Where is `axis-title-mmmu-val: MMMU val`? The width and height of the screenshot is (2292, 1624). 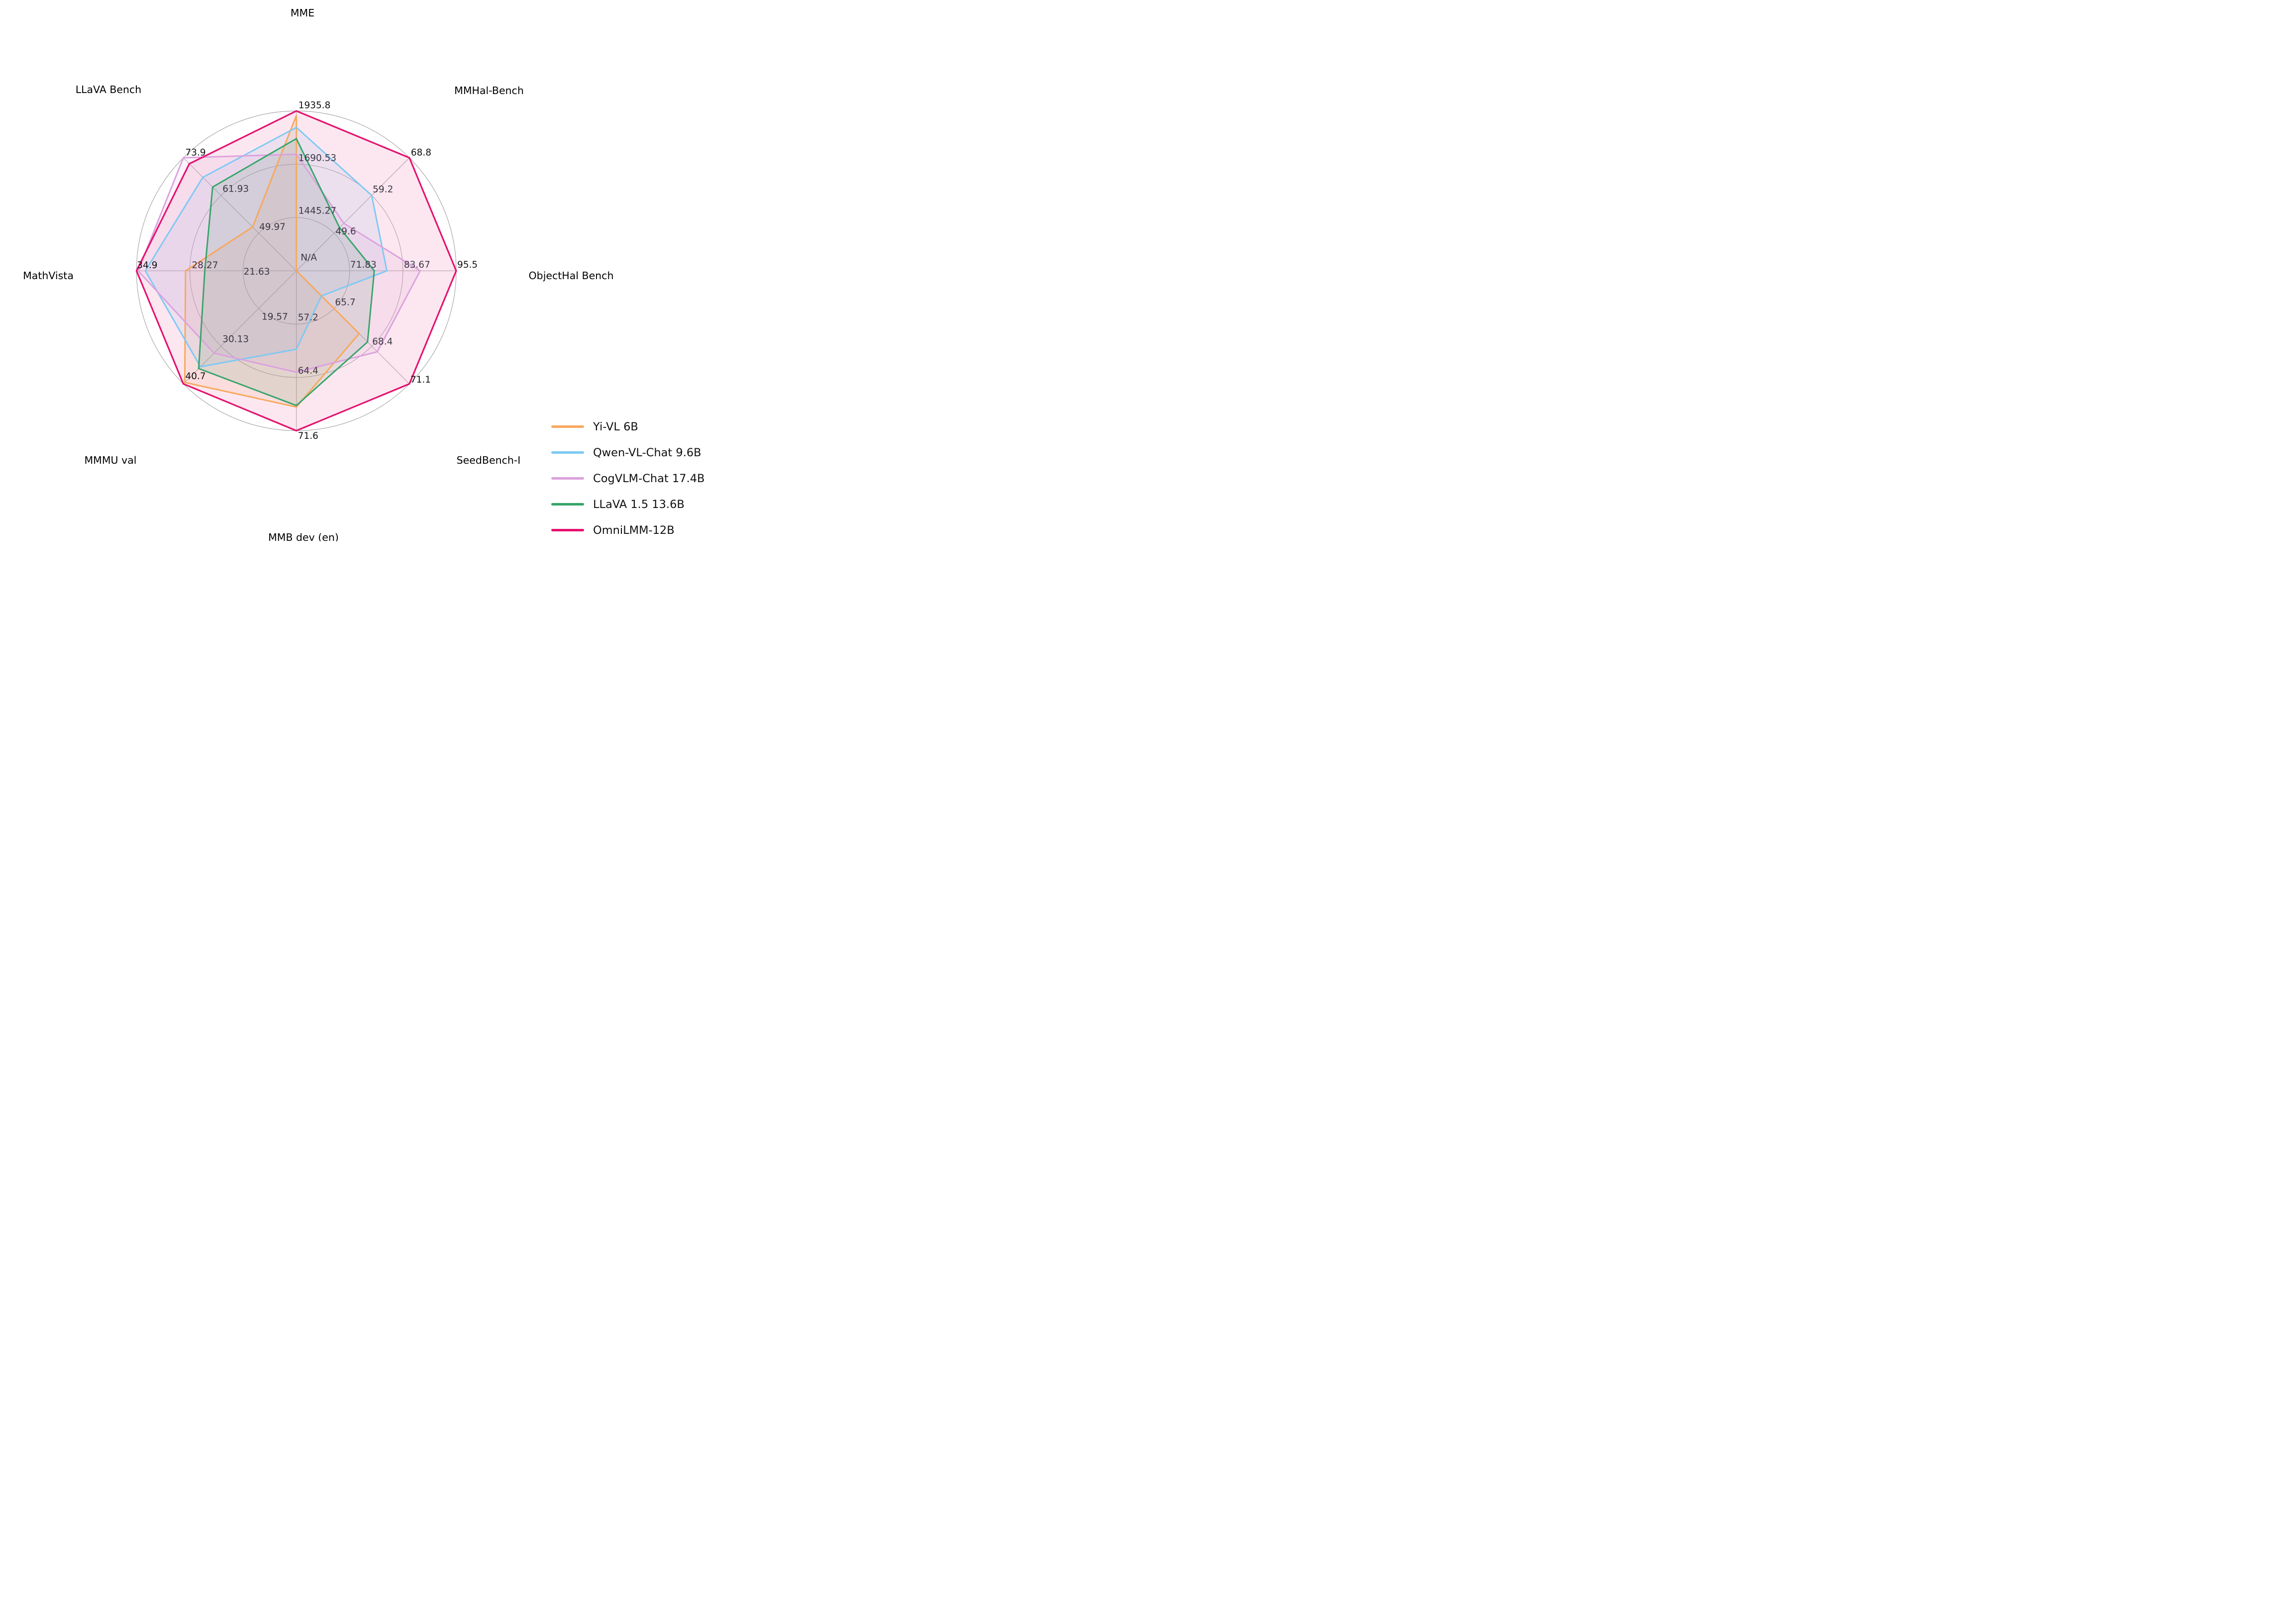
axis-title-mmmu-val: MMMU val is located at coordinates (111, 460).